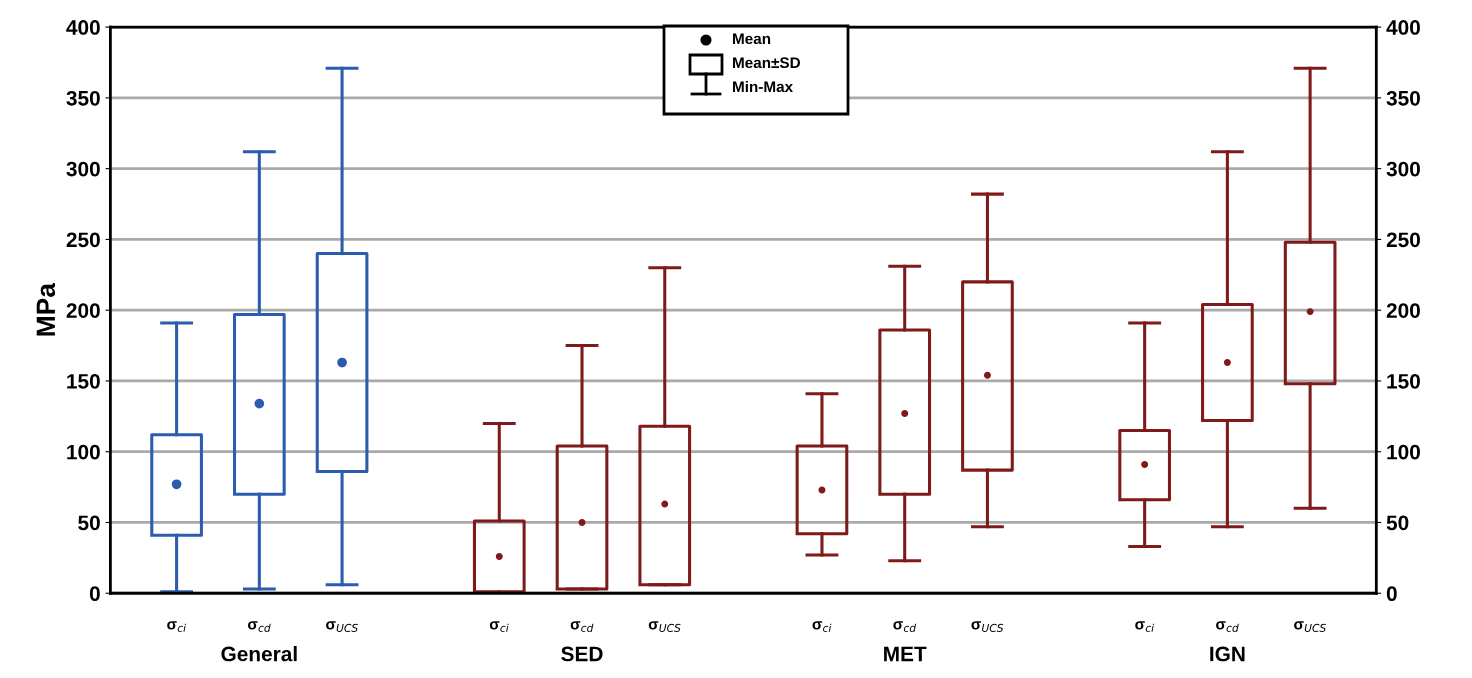 The image size is (1472, 678). I want to click on y-tick-label: 250, so click(83, 240).